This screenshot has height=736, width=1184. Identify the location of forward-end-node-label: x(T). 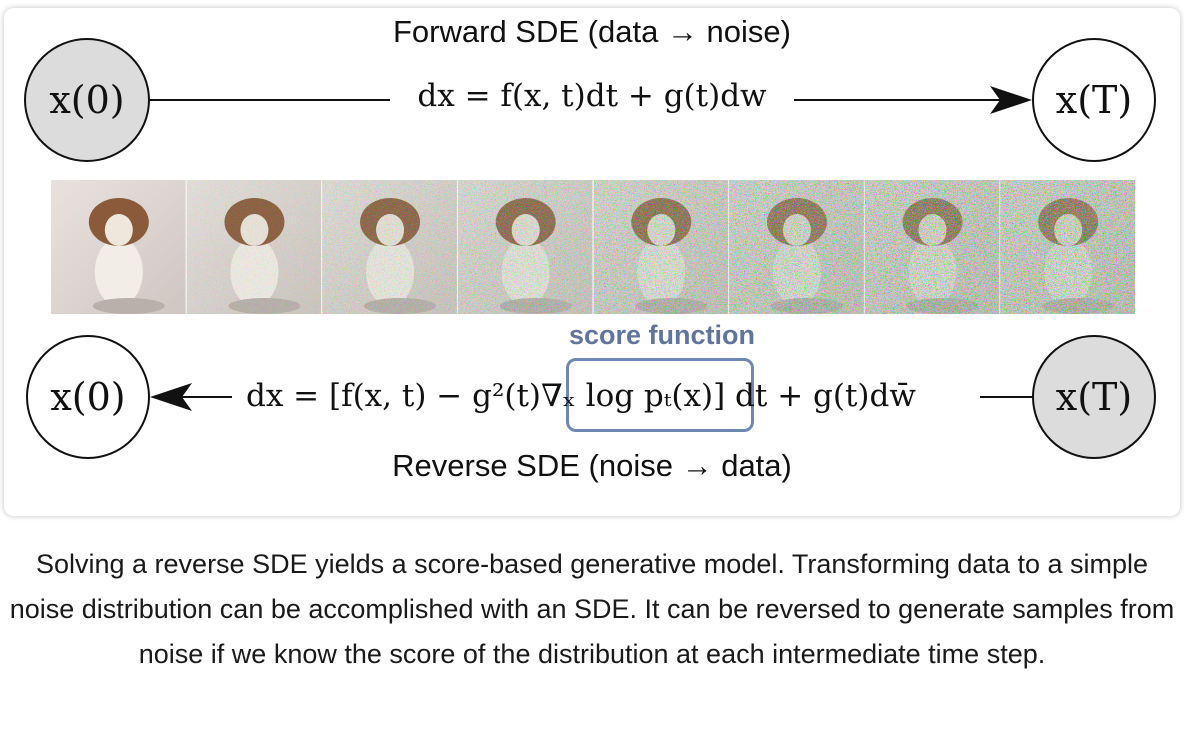
(1094, 100).